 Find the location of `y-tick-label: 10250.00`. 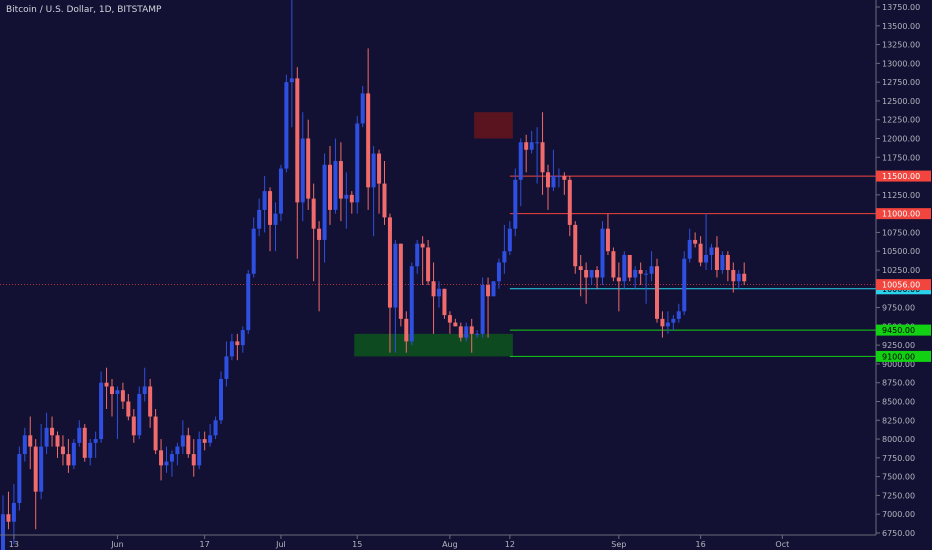

y-tick-label: 10250.00 is located at coordinates (901, 270).